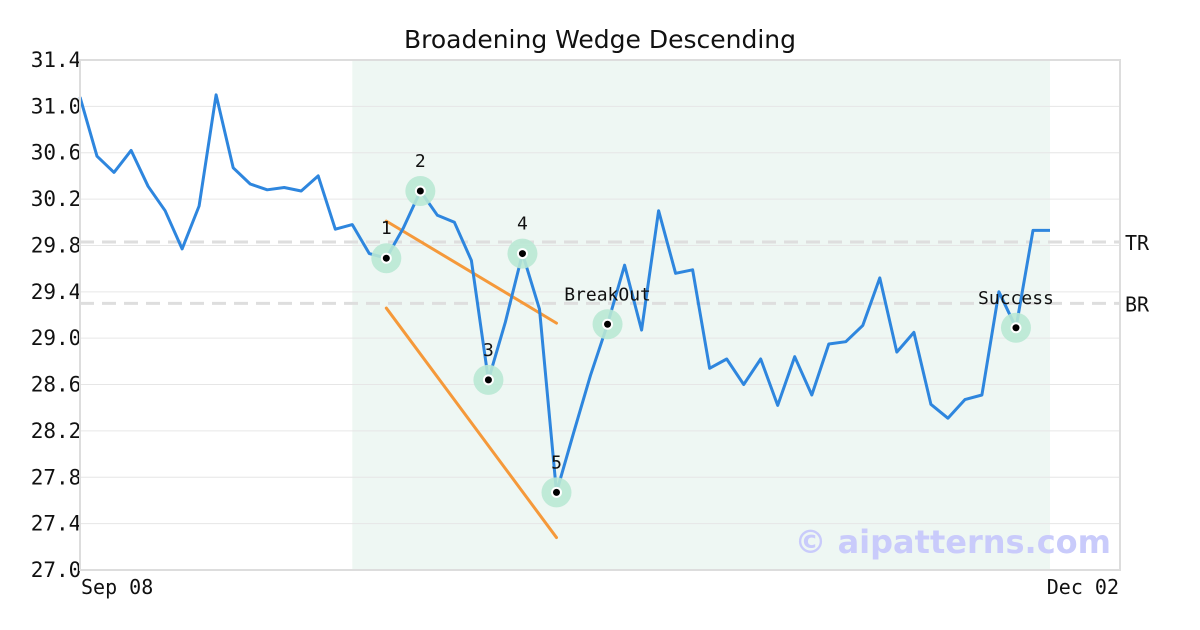 This screenshot has height=630, width=1200. What do you see at coordinates (56, 292) in the screenshot?
I see `y-tick-label: 29.4` at bounding box center [56, 292].